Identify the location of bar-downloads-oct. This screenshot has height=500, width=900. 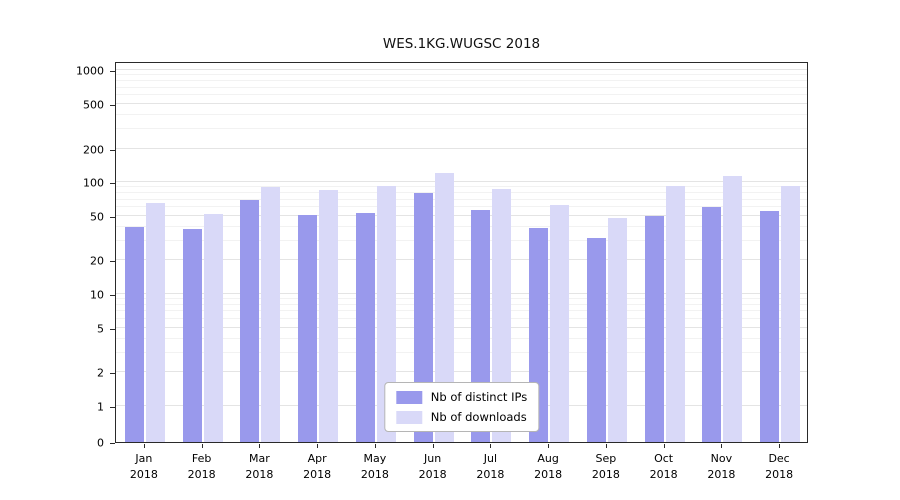
(675, 313).